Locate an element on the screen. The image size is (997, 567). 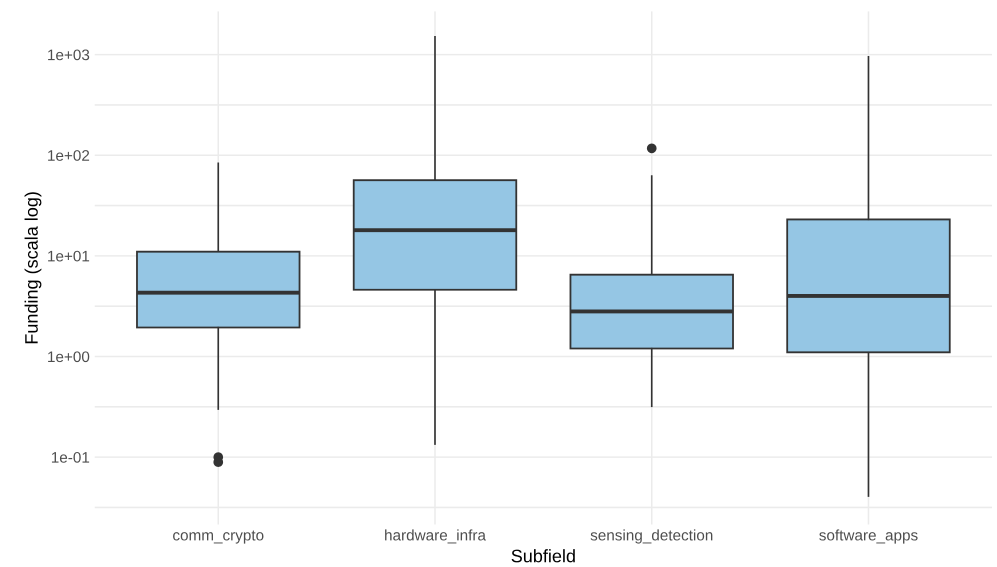
y-tick-label: 1e+02 is located at coordinates (69, 155).